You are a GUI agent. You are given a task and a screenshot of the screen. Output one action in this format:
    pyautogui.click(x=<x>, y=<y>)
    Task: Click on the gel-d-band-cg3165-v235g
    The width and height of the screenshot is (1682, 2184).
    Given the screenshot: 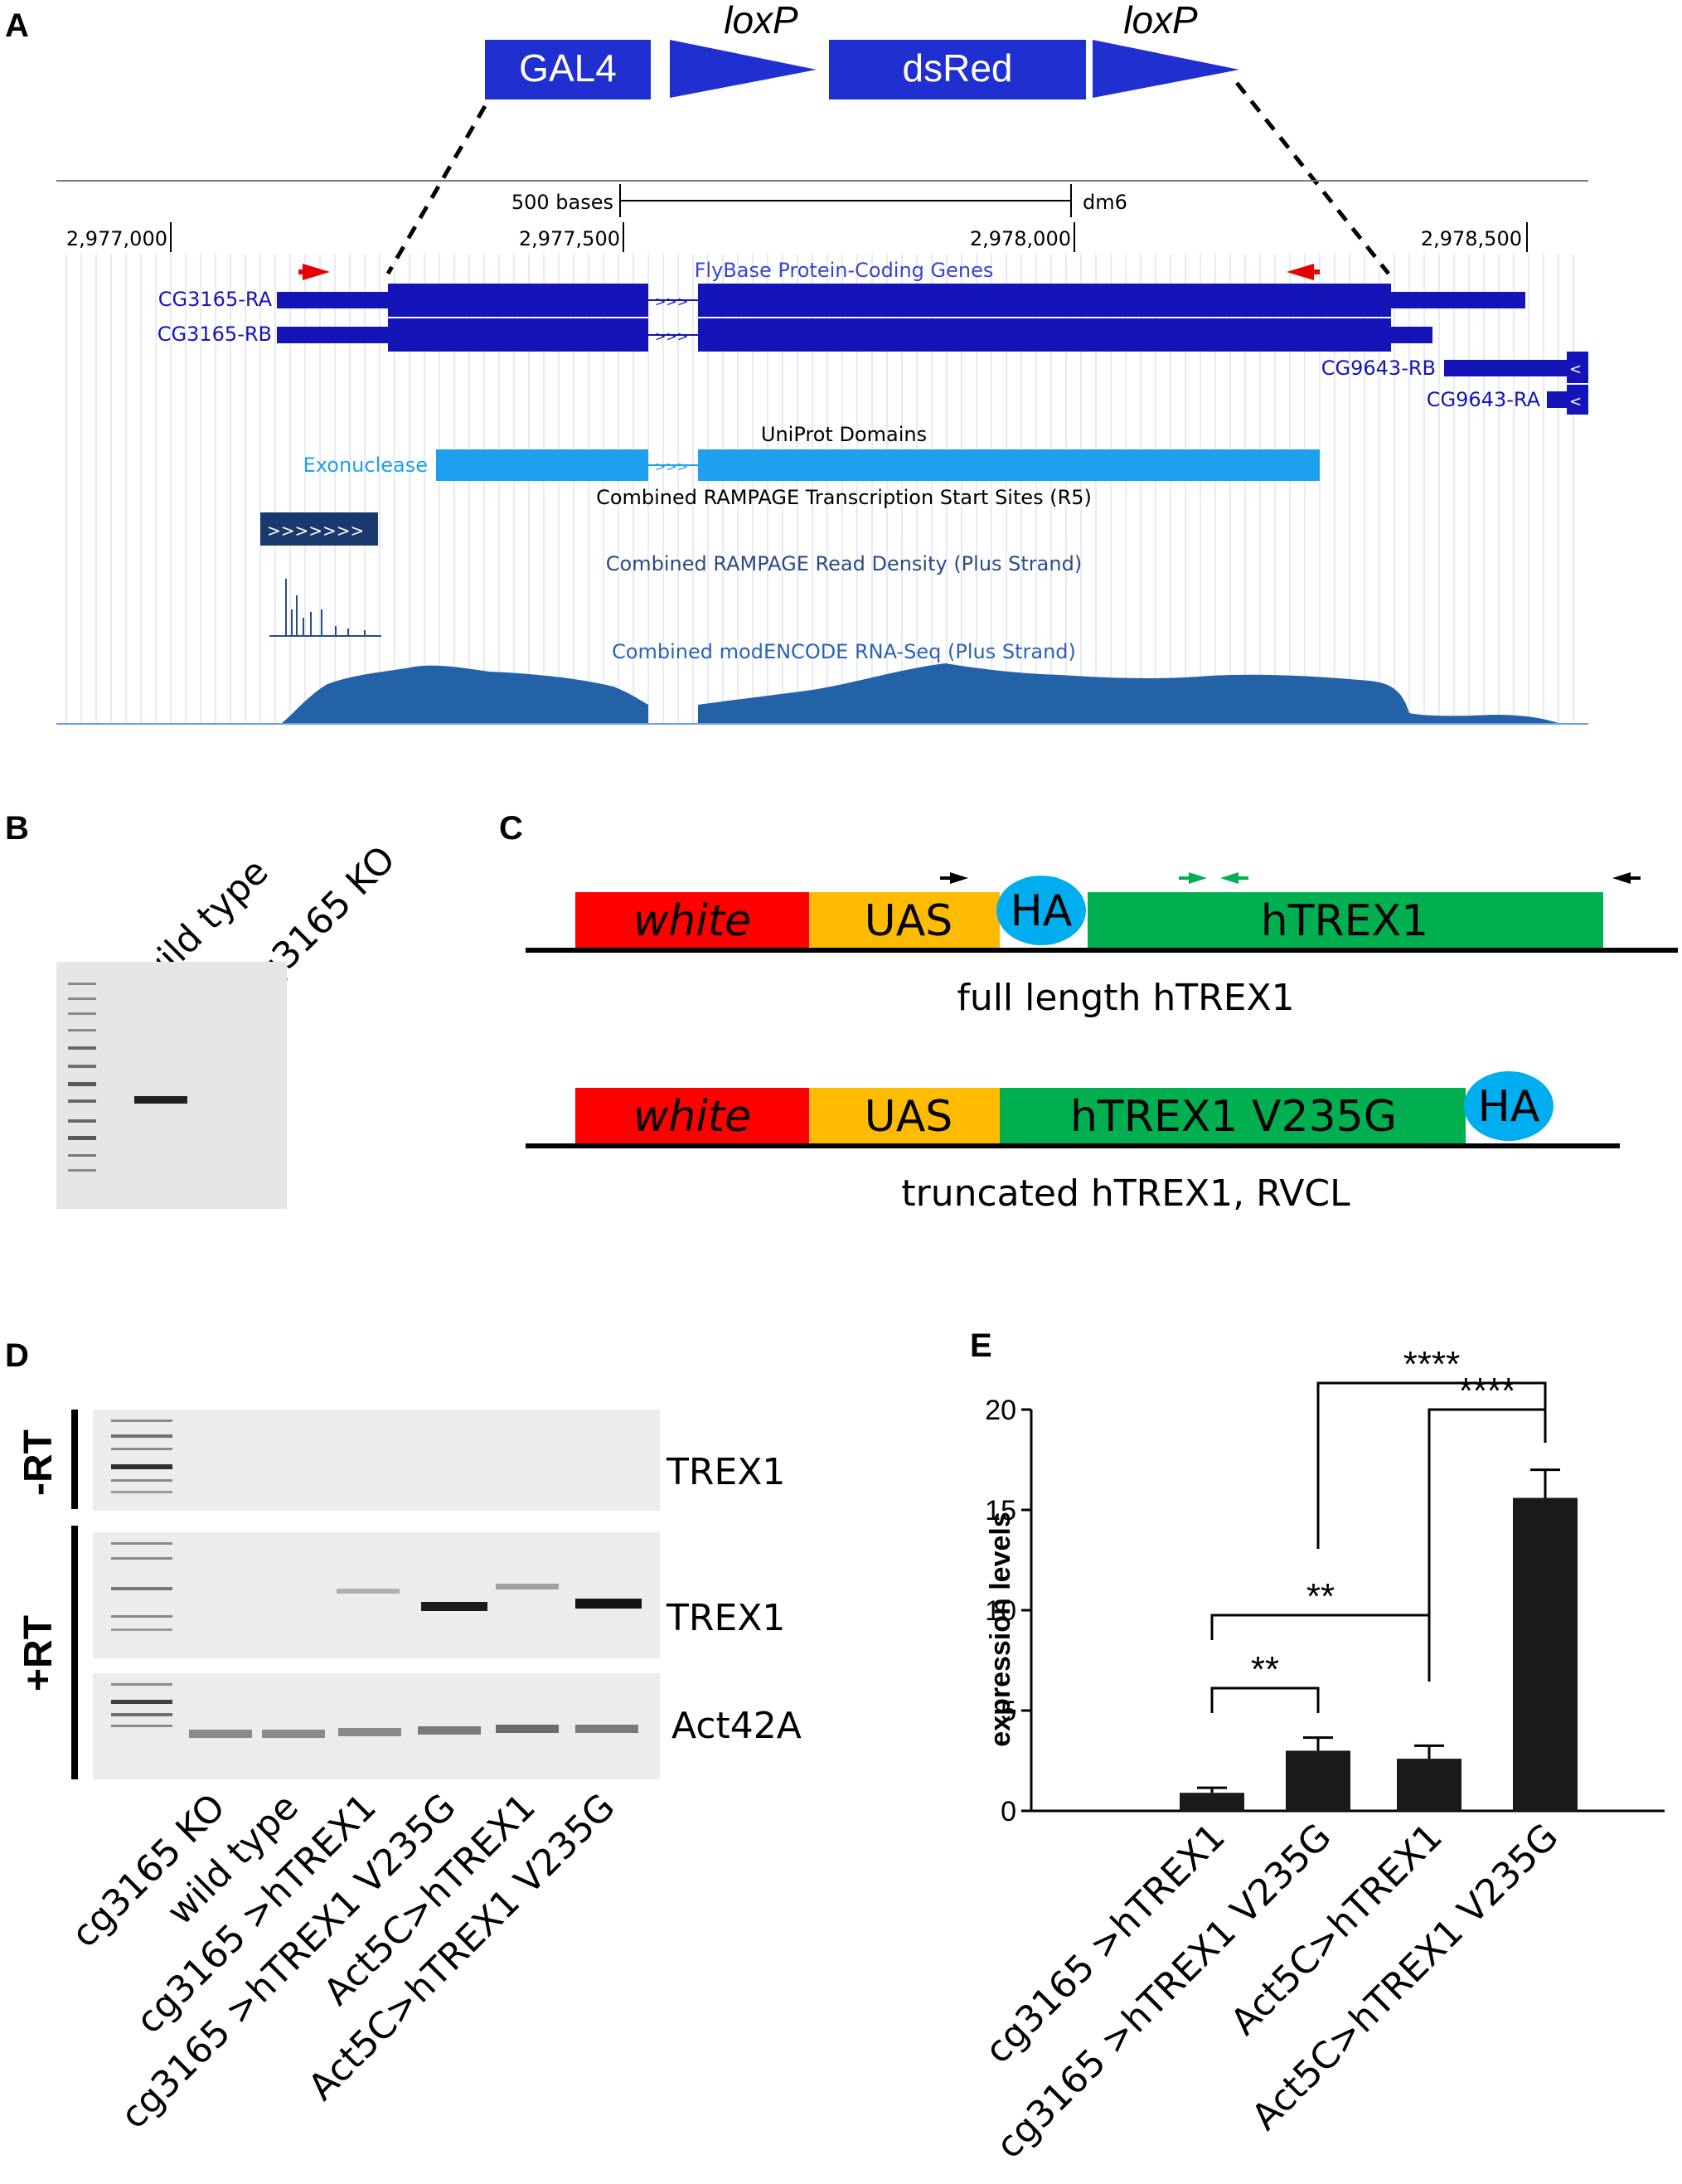 What is the action you would take?
    pyautogui.click(x=454, y=1606)
    